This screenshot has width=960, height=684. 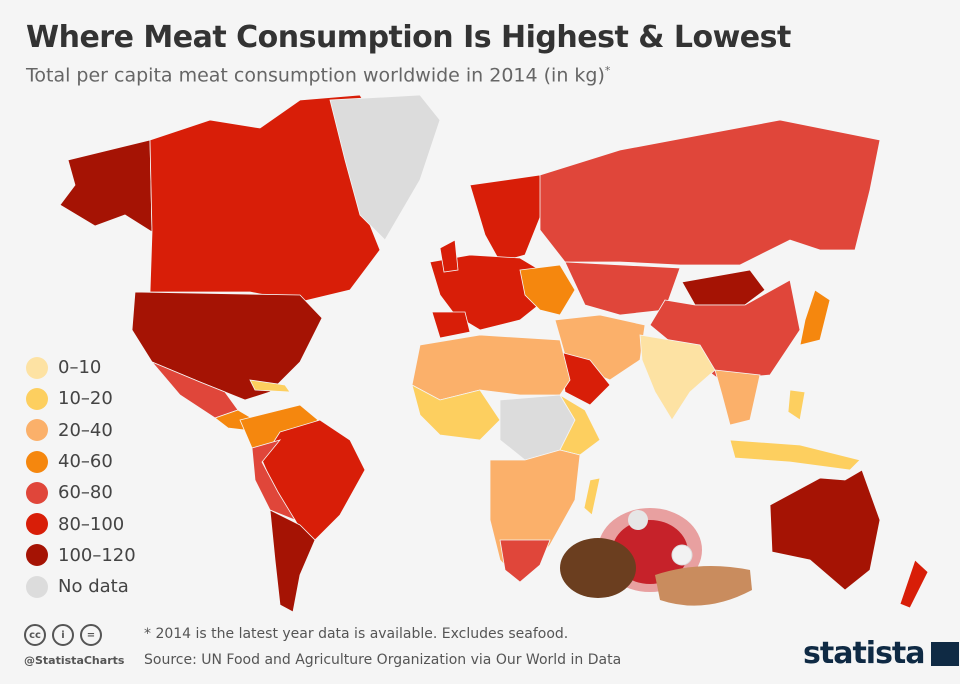 I want to click on statista-logo: statista, so click(x=881, y=653).